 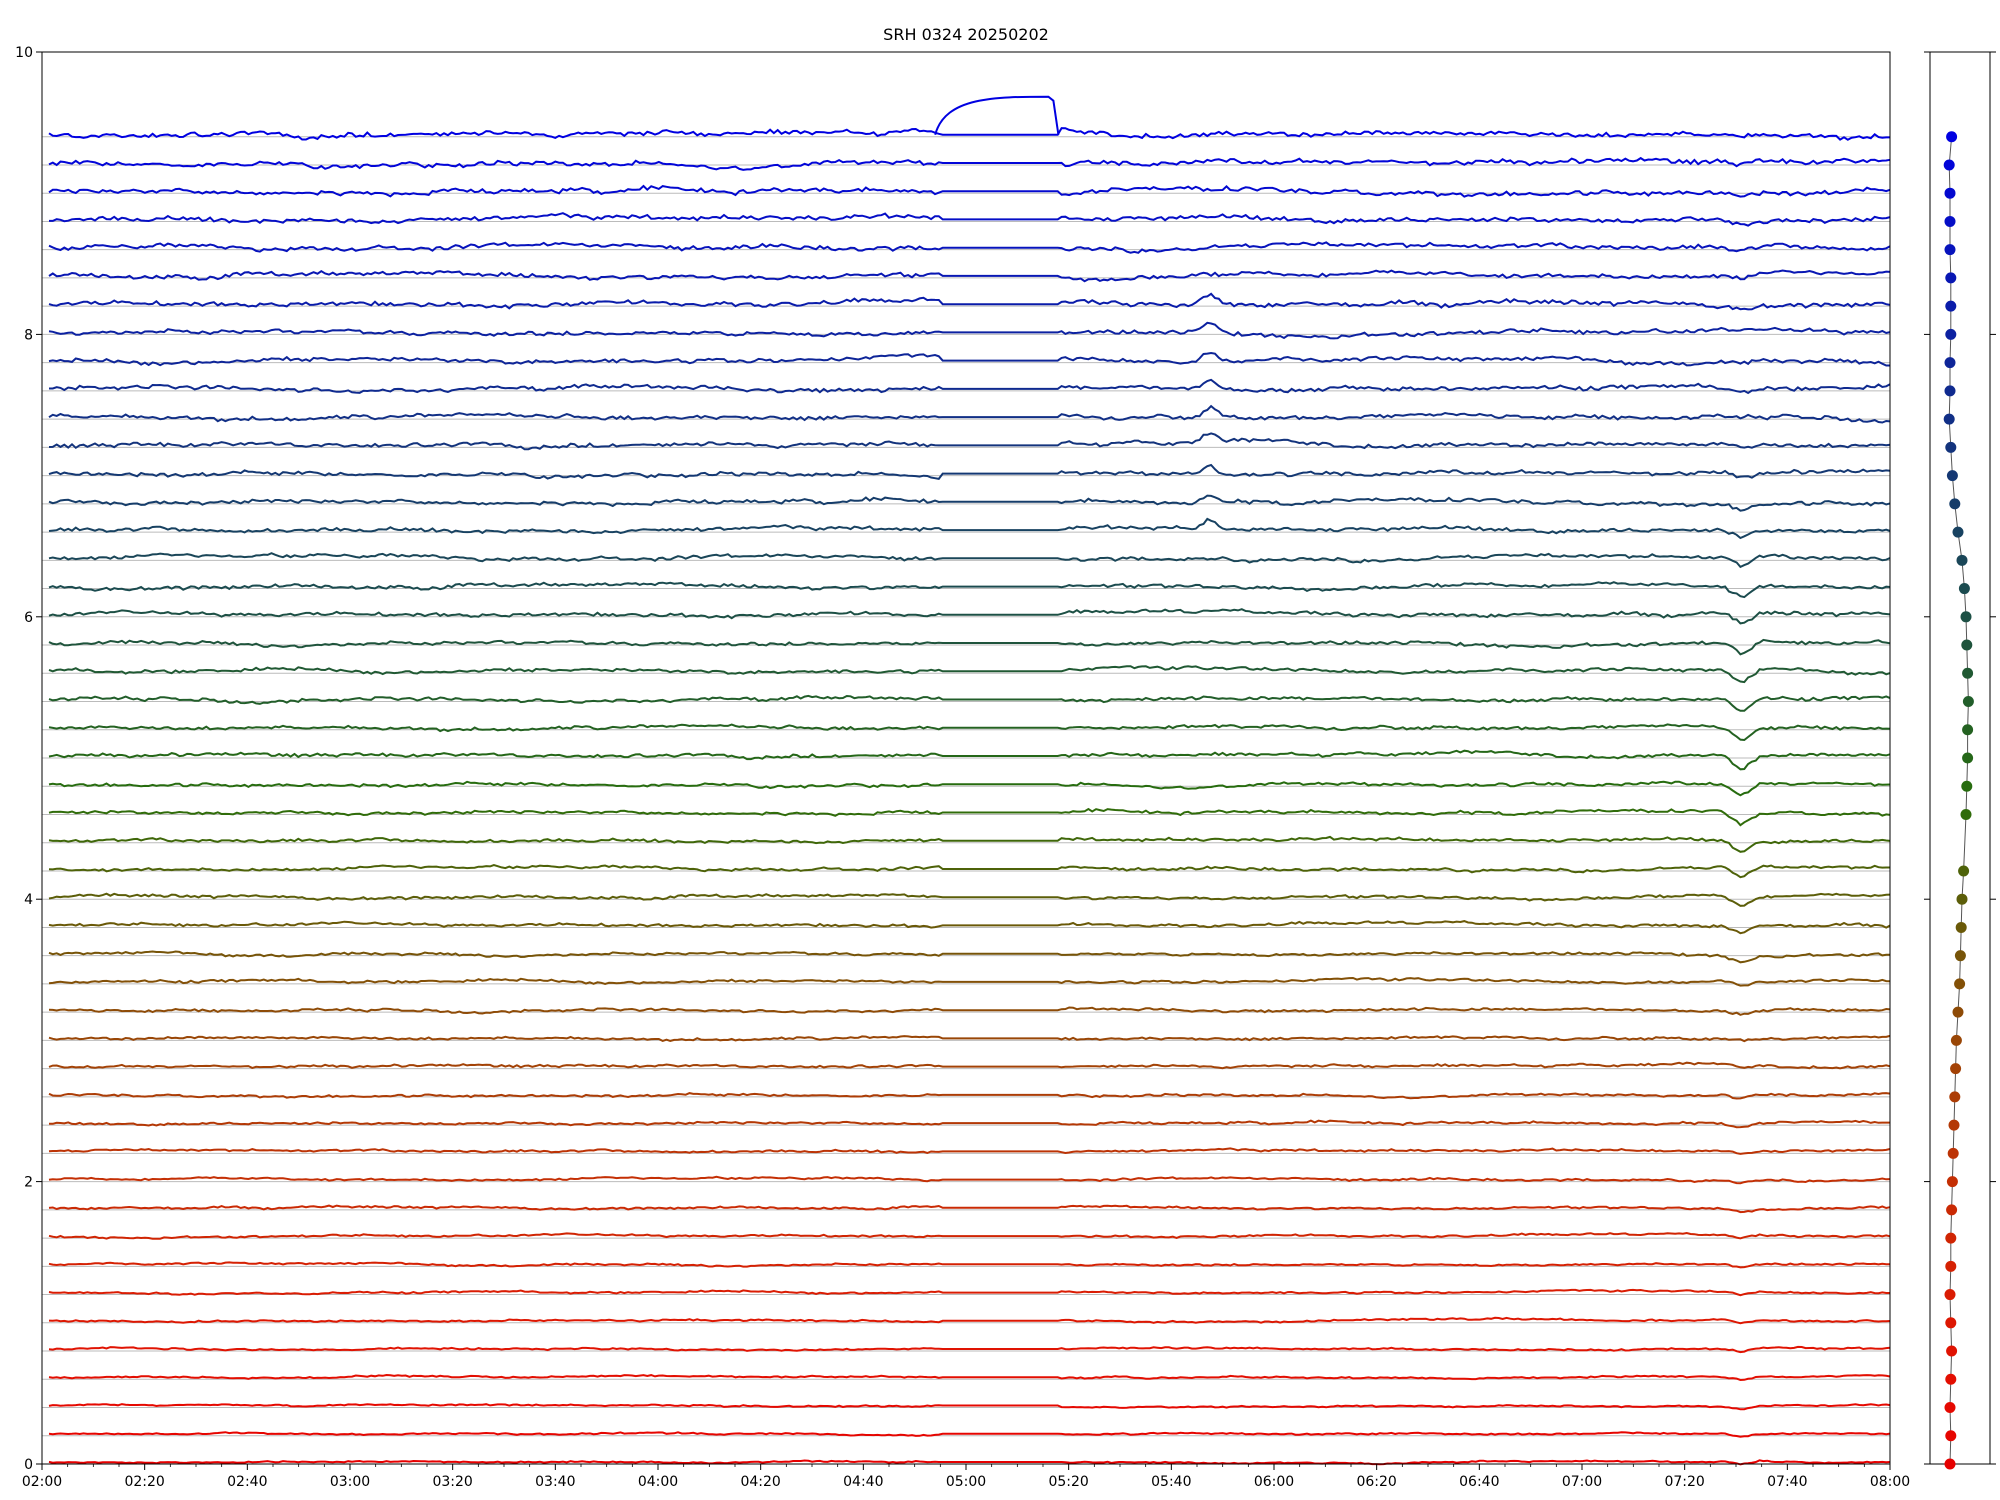 I want to click on y-tick-label: 2, so click(x=28, y=1183).